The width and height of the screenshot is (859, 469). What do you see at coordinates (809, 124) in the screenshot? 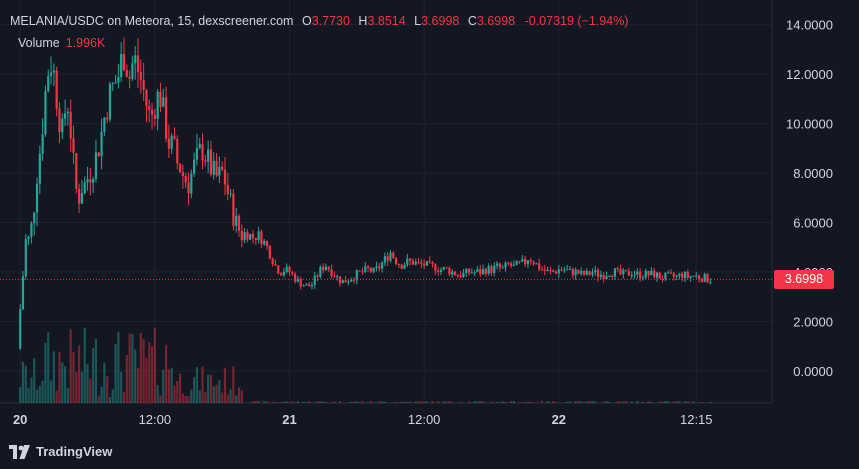
I see `y-tick-label: 10.0000` at bounding box center [809, 124].